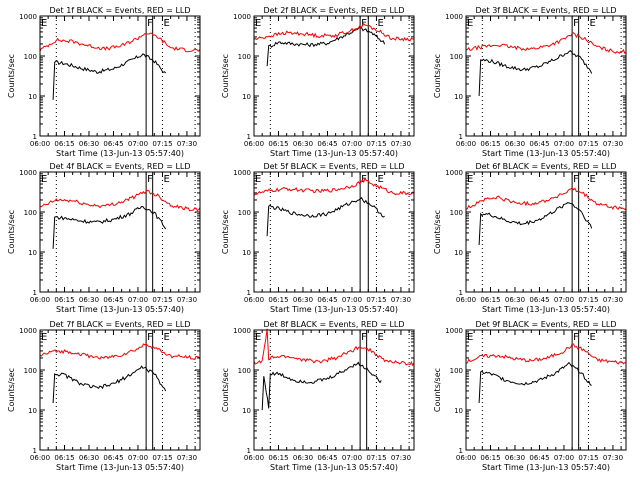 The image size is (640, 480). I want to click on panel-title: Det 4f BLACK = Events, RED = LLD, so click(119, 166).